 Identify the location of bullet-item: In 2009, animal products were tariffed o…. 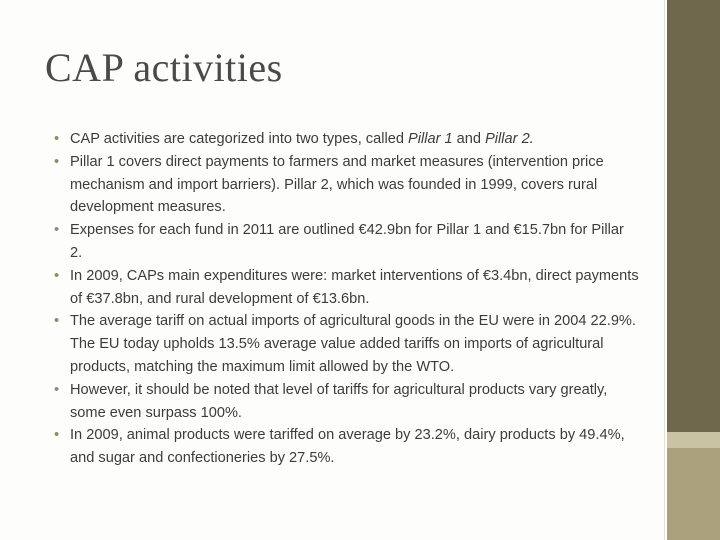
(346, 447).